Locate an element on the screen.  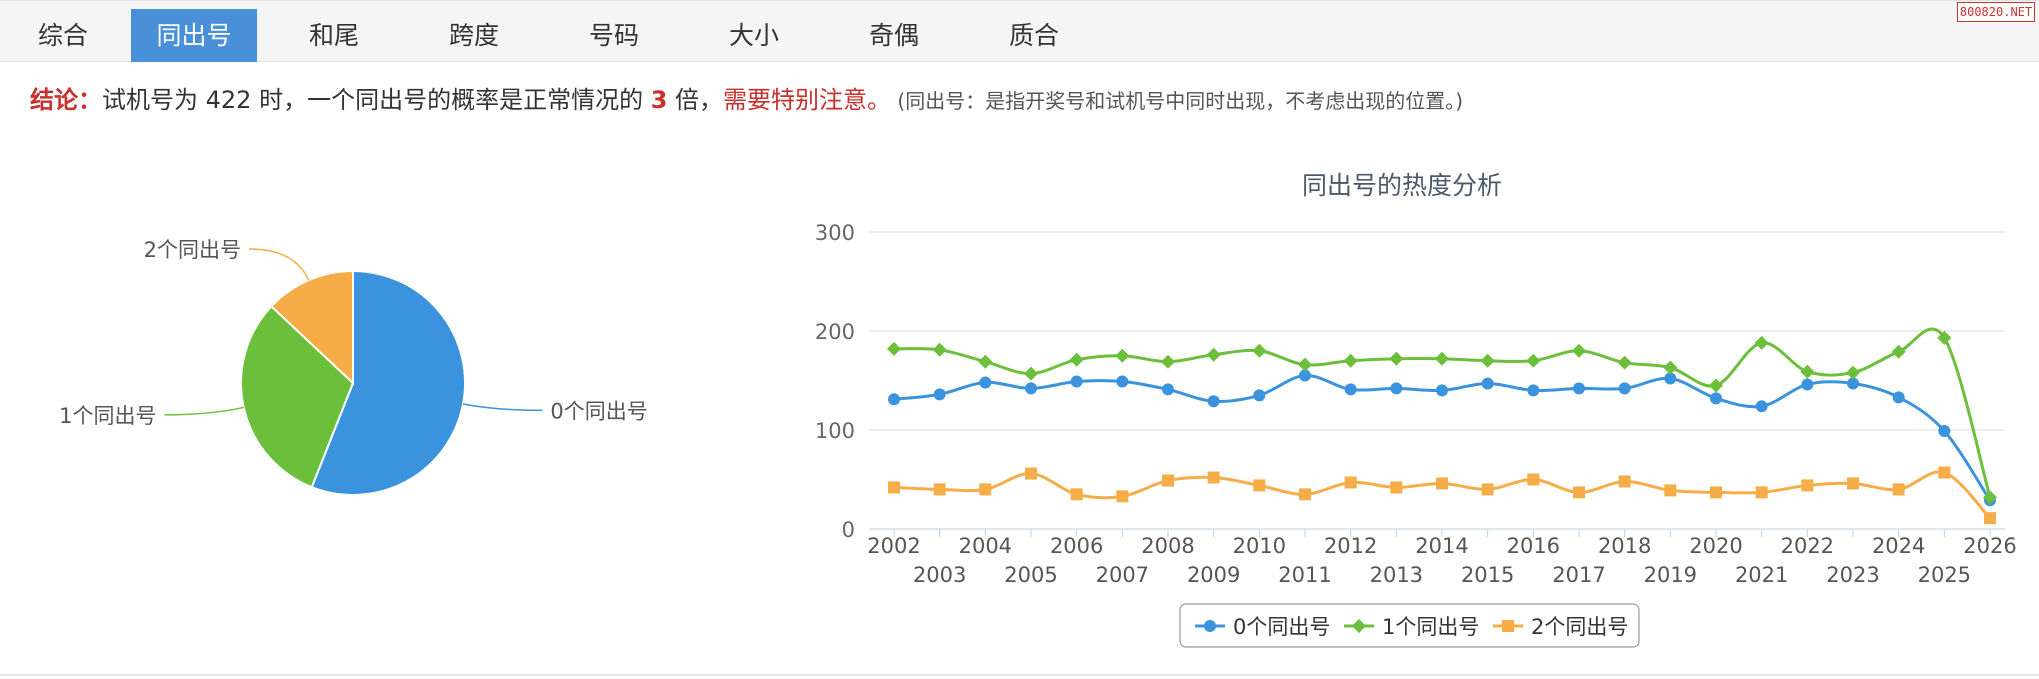
tab-same-number: 同出号 is located at coordinates (194, 35).